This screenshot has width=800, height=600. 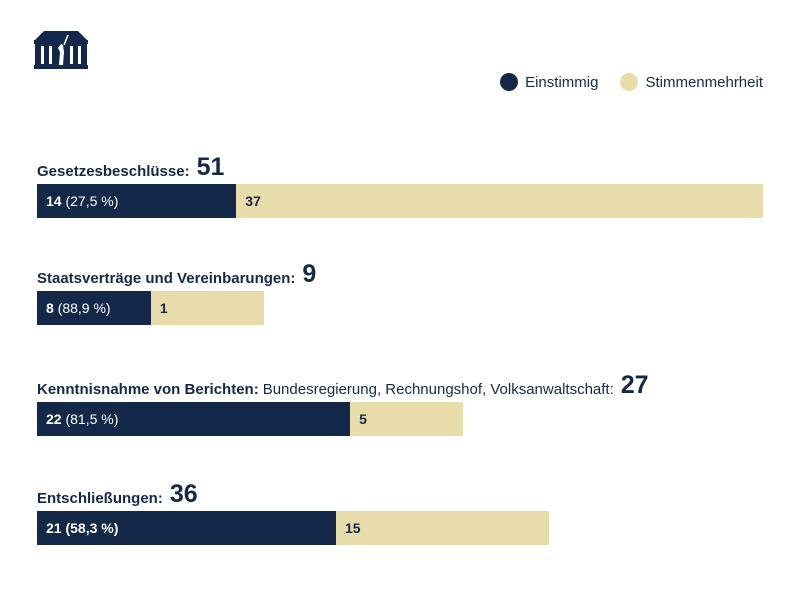 I want to click on total-value: 27, so click(x=634, y=385).